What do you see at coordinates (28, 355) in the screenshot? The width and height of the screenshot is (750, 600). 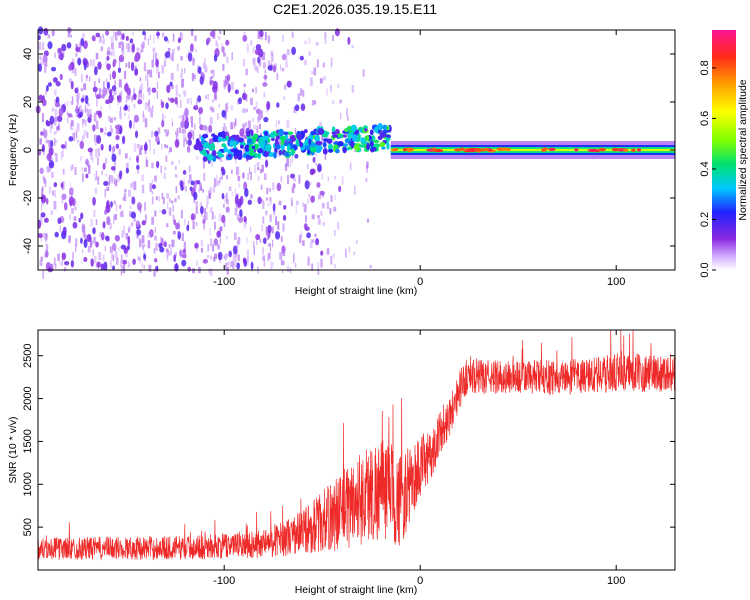 I see `snr-y-tick-label: 2500` at bounding box center [28, 355].